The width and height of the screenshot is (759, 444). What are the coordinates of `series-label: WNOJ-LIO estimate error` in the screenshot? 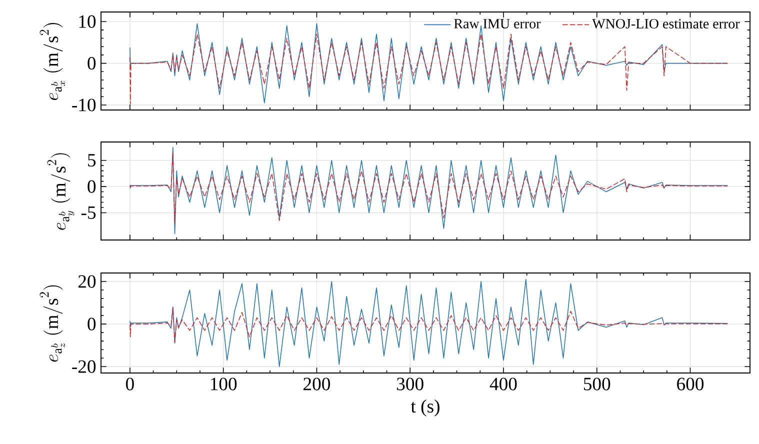 It's located at (666, 24).